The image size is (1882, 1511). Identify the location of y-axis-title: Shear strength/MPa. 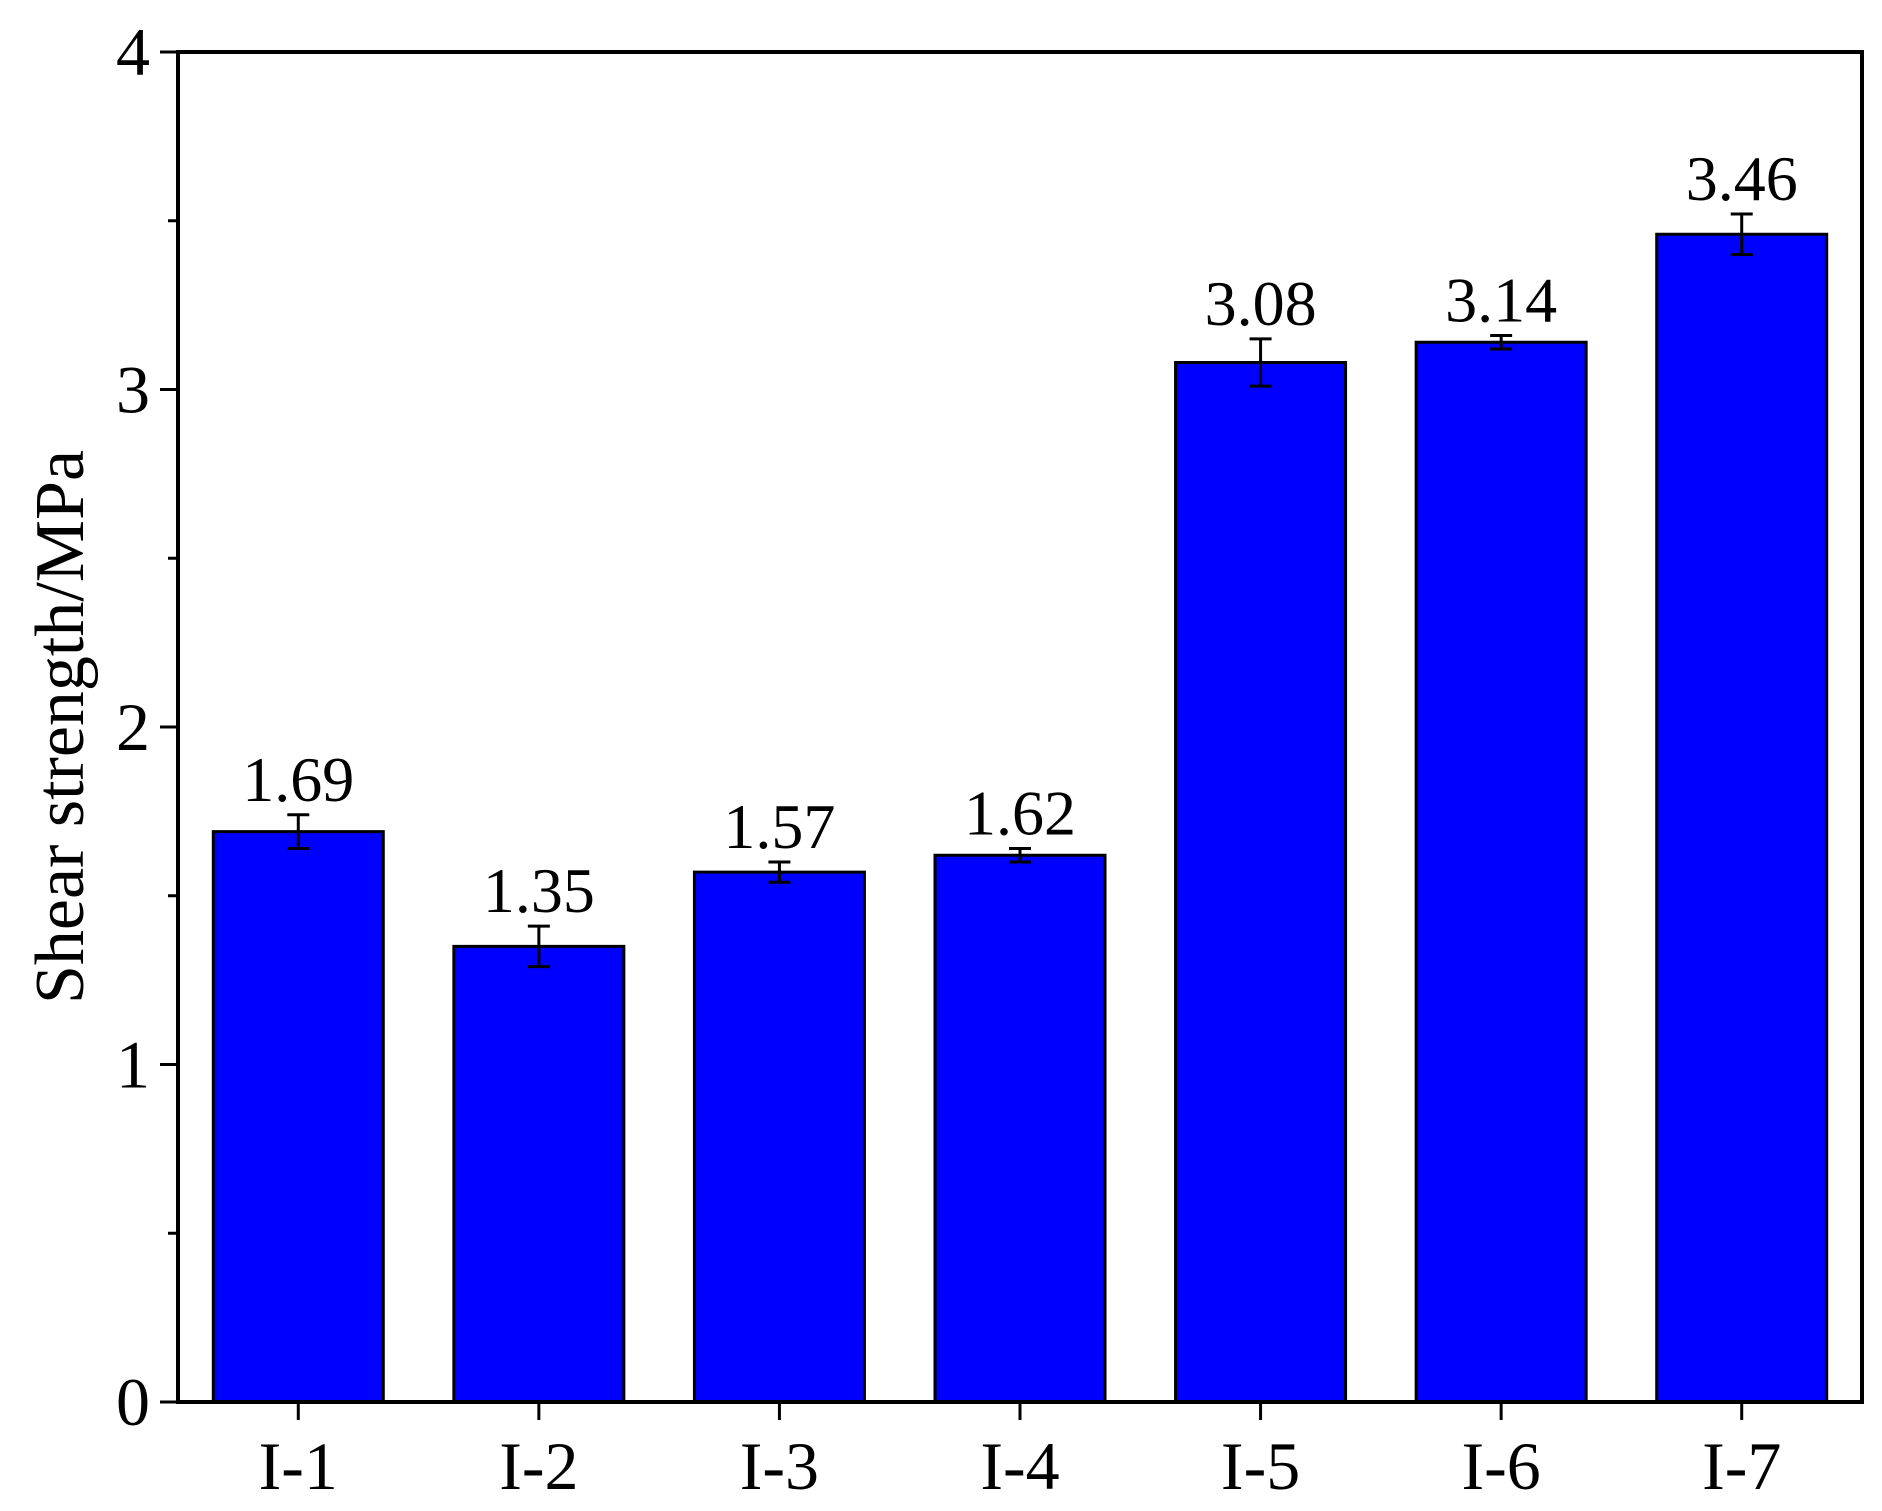
(60, 727).